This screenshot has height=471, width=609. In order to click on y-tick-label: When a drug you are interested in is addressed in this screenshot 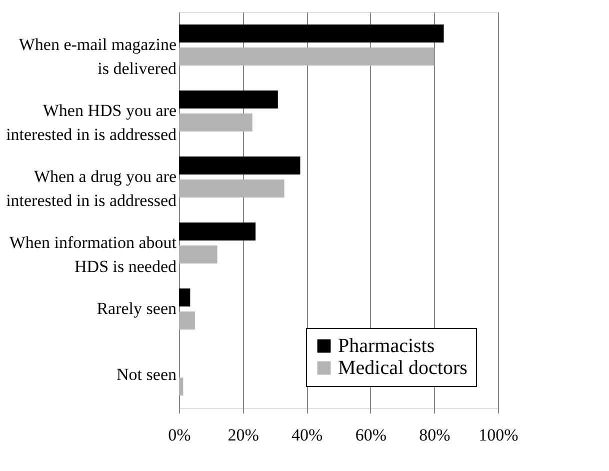, I will do `click(91, 188)`.